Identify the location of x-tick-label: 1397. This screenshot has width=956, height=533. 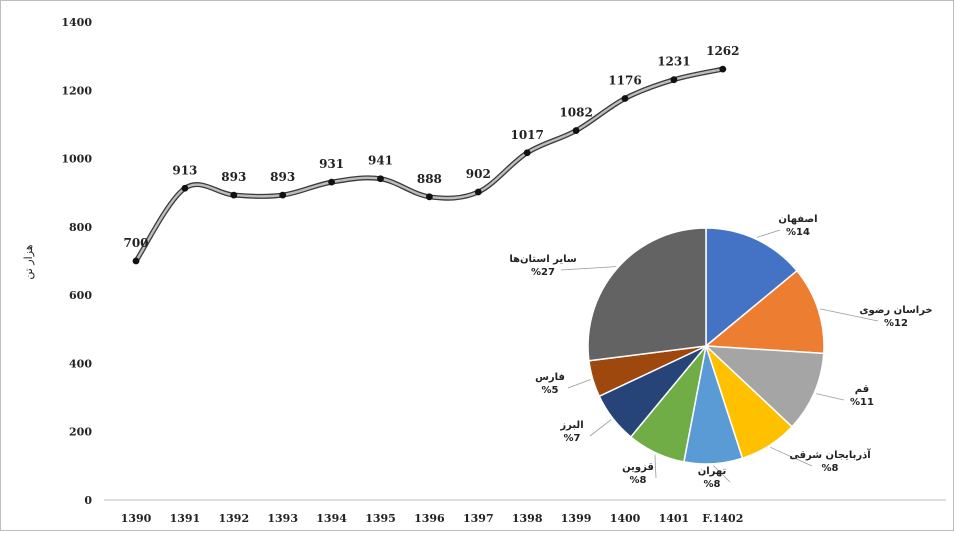
(478, 518).